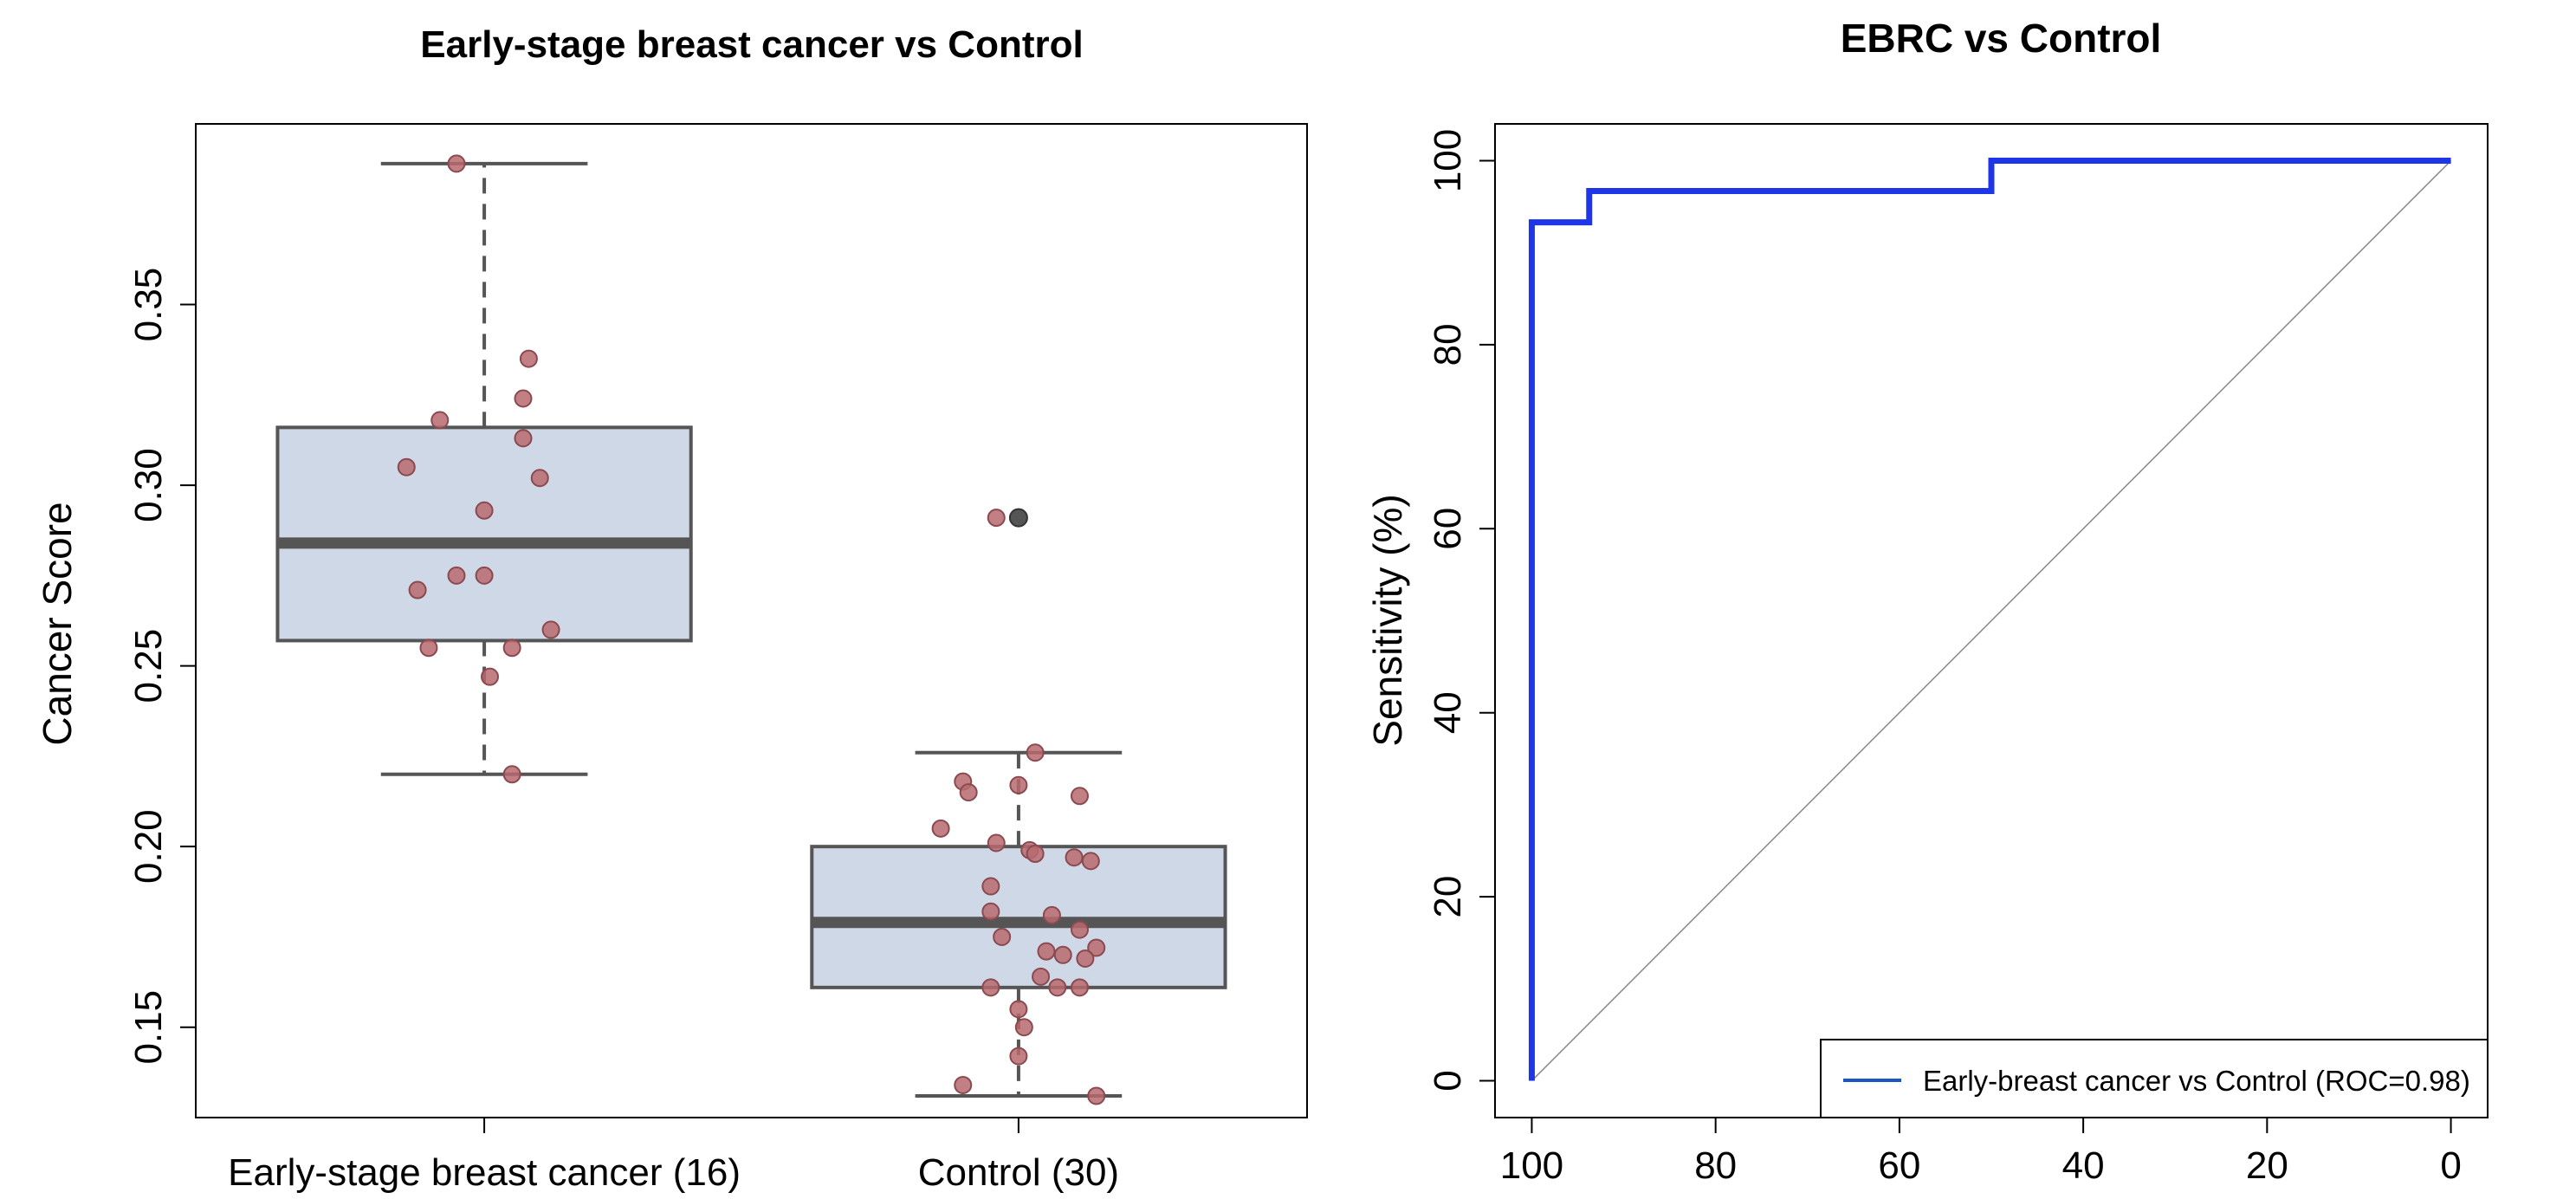 Image resolution: width=2576 pixels, height=1199 pixels. I want to click on roc-y-tick-label: 80, so click(1448, 344).